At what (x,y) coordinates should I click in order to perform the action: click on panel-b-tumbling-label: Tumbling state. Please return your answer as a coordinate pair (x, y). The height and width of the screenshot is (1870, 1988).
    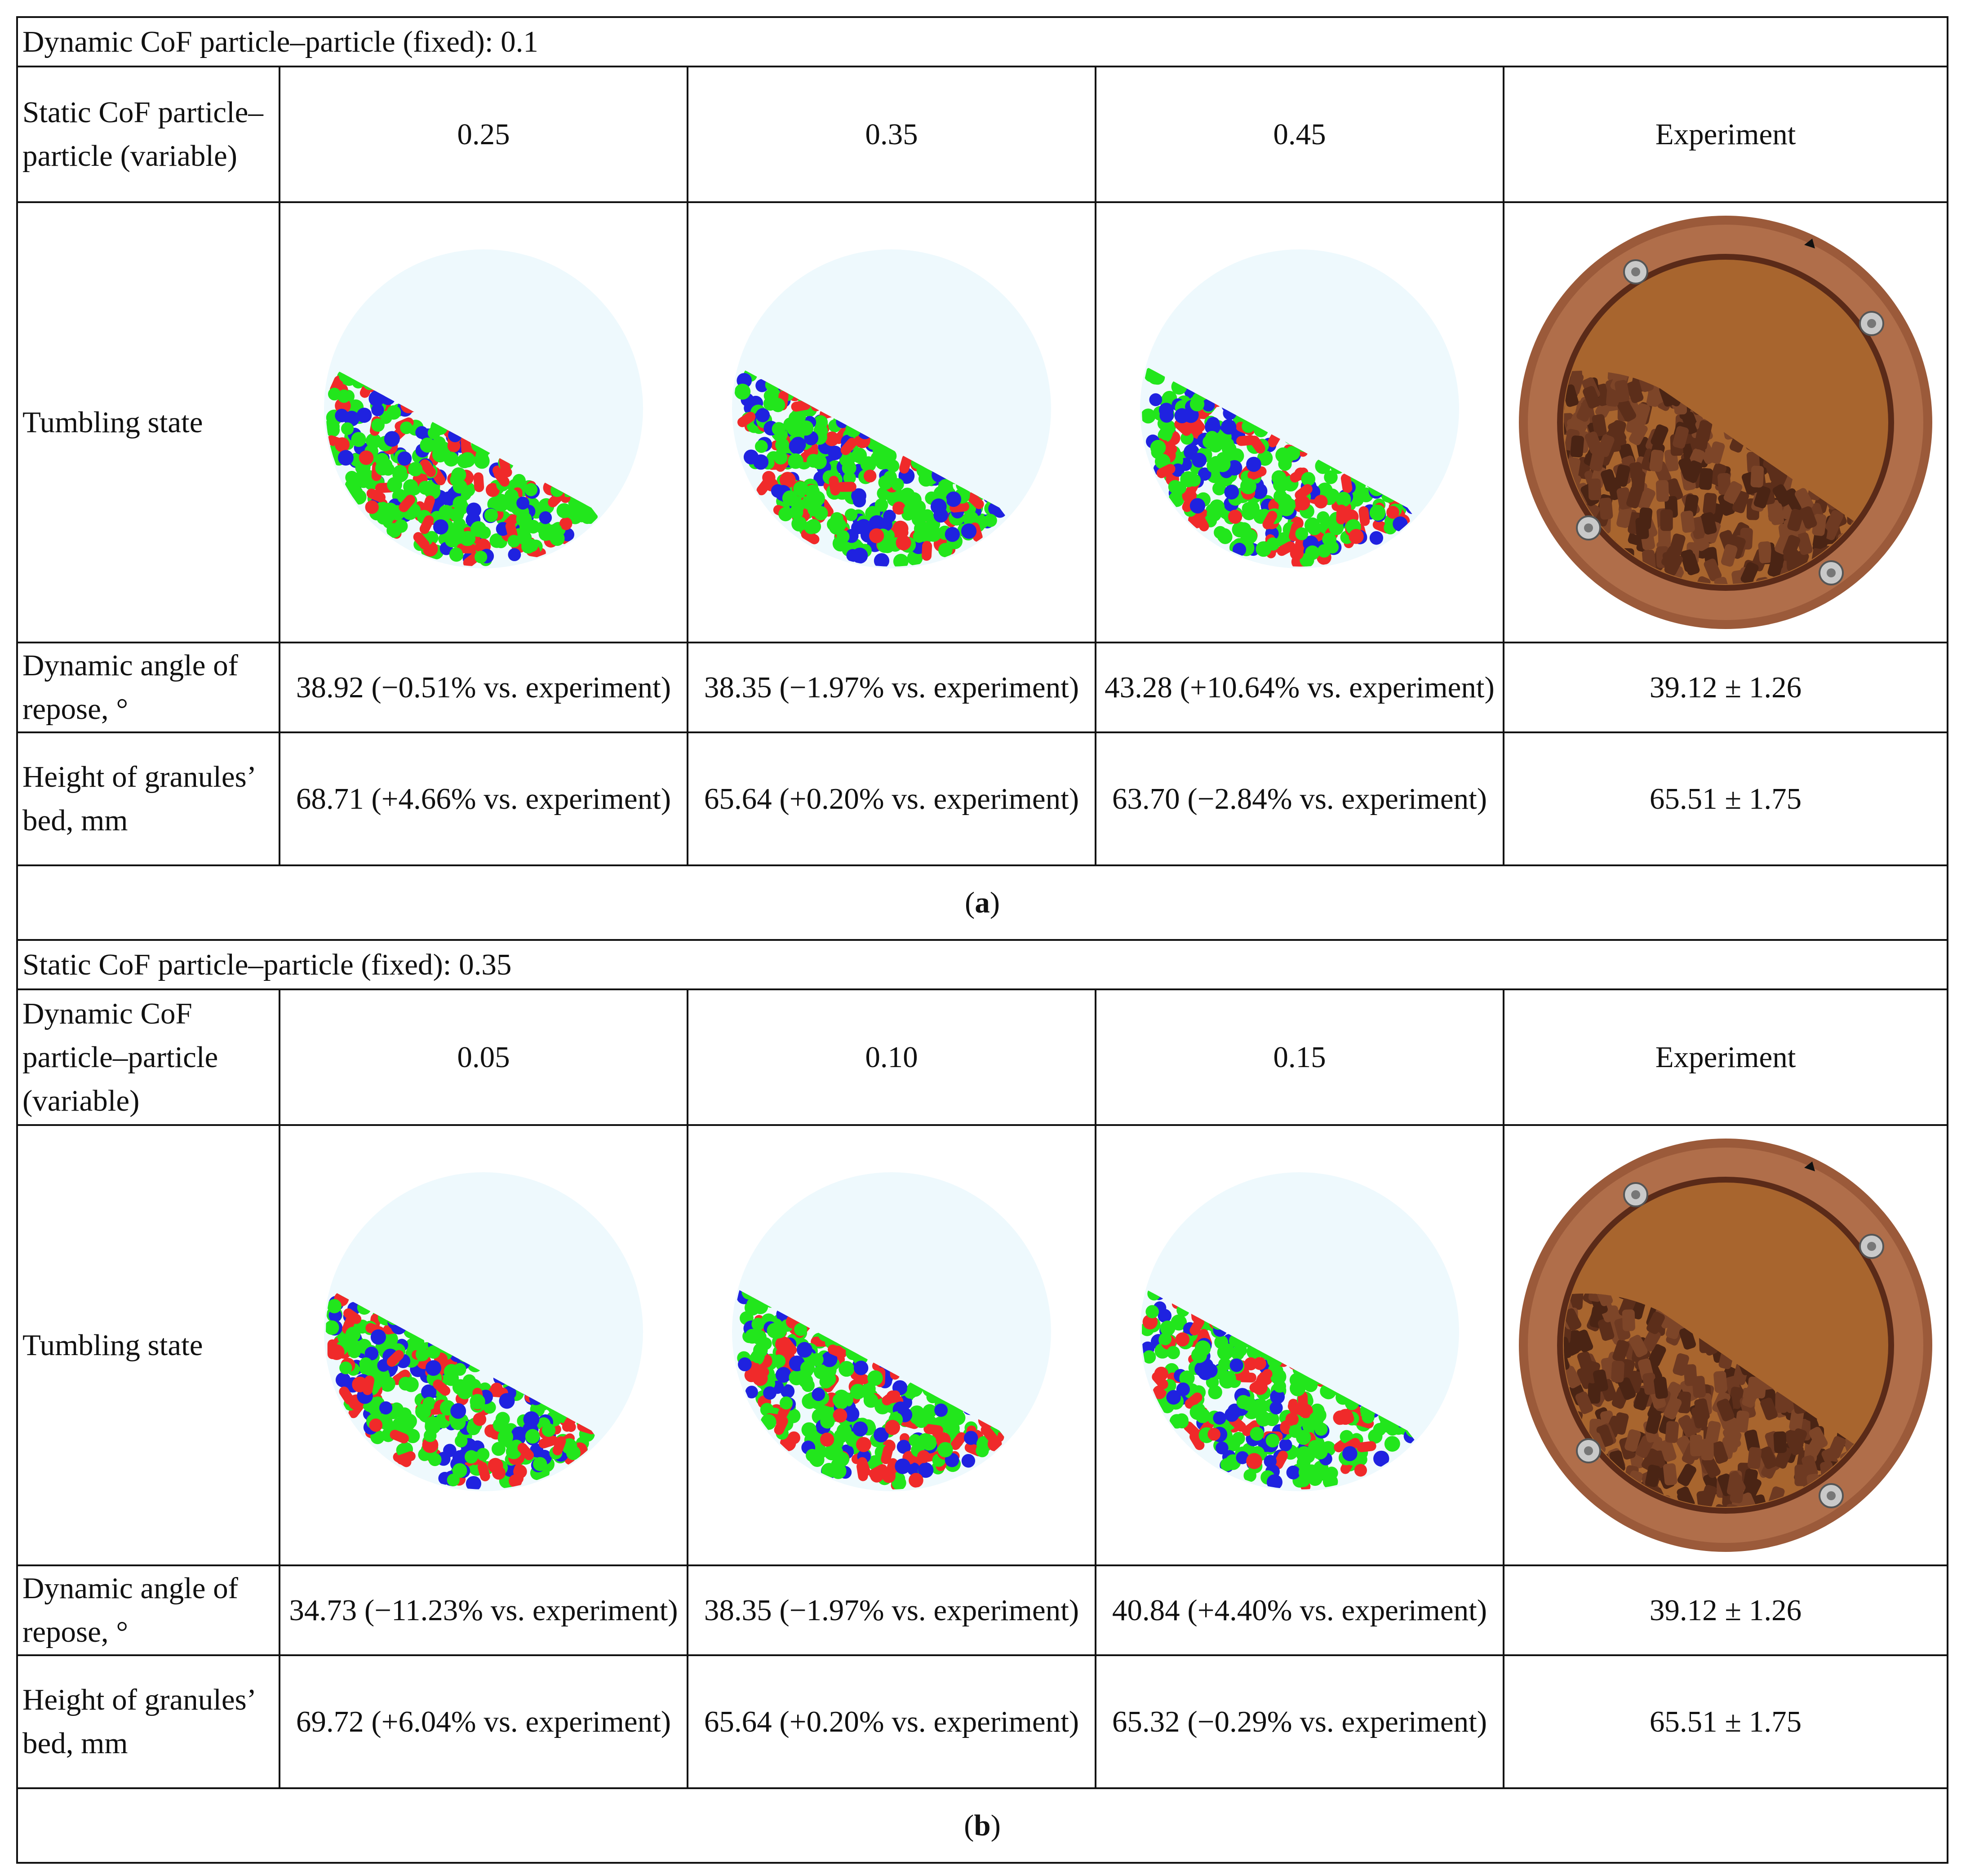
    Looking at the image, I should click on (148, 1345).